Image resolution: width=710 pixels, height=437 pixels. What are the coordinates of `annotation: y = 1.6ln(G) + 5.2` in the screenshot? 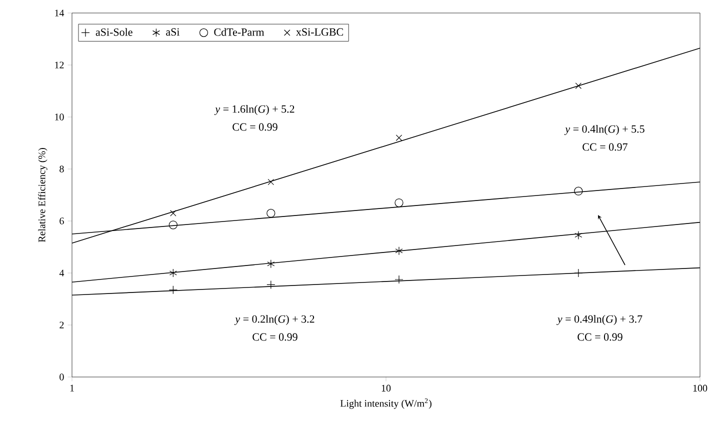 It's located at (254, 110).